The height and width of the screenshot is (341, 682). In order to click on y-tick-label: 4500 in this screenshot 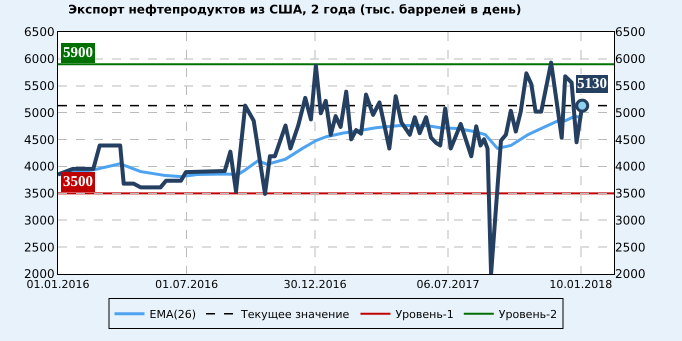, I will do `click(39, 139)`.